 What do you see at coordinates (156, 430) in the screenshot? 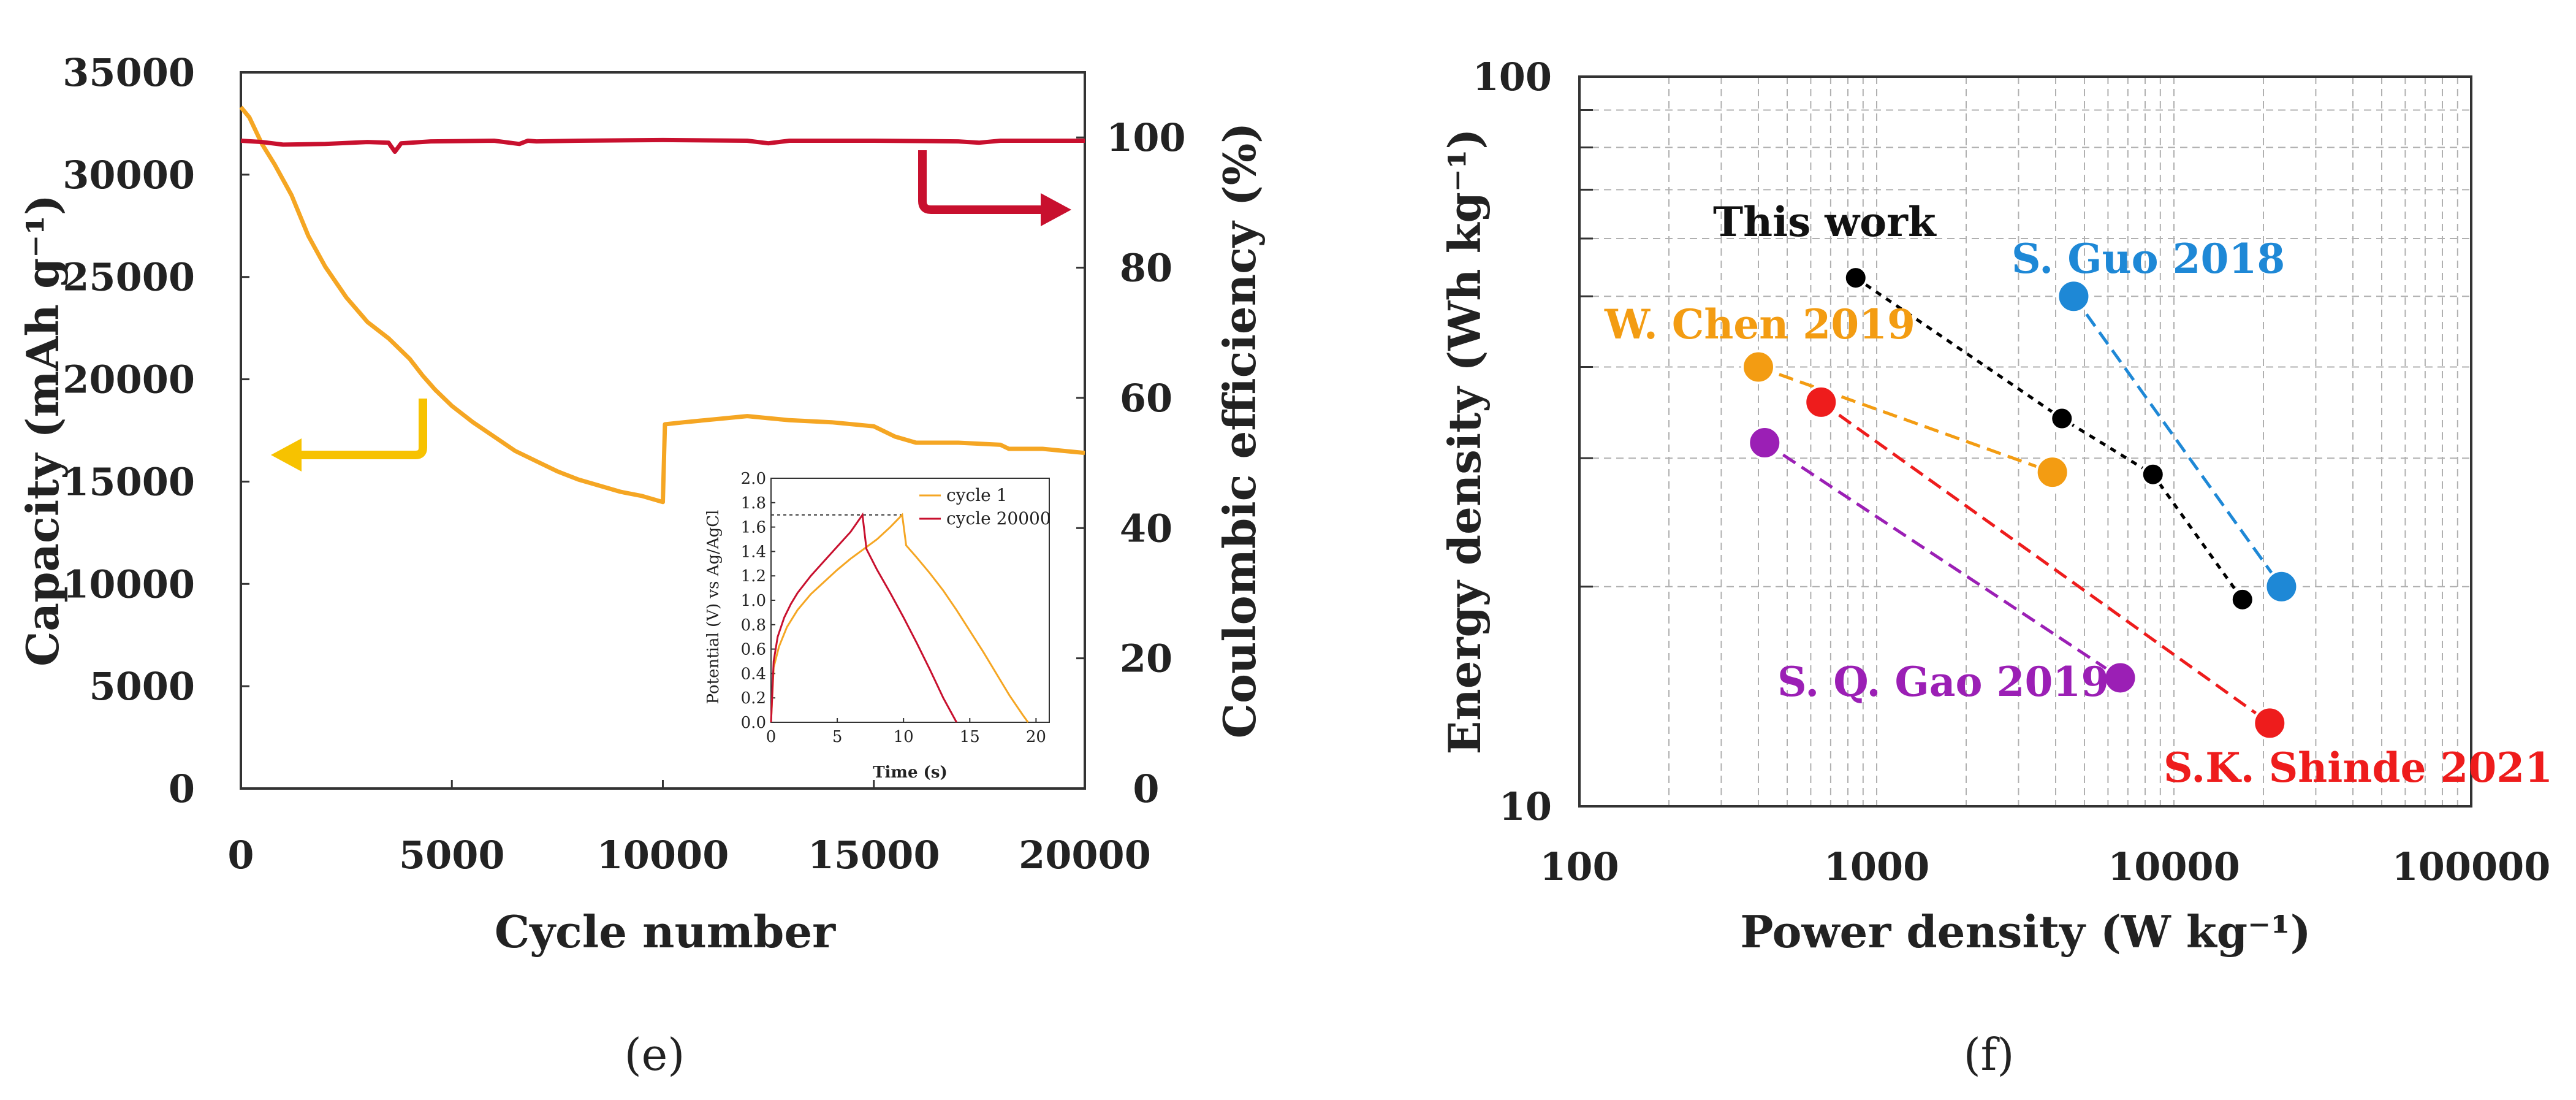
I see `y-left-tick-labels: 0 5000 10000 15000 20000 25000 30000 35000` at bounding box center [156, 430].